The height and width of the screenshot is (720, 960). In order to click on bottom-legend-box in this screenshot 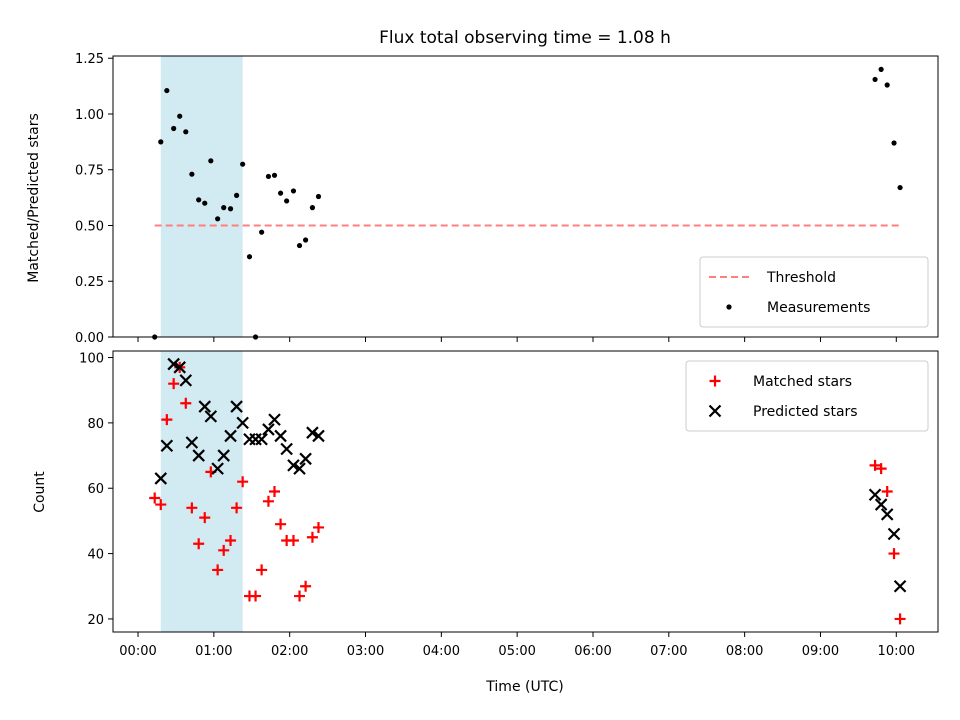, I will do `click(807, 396)`.